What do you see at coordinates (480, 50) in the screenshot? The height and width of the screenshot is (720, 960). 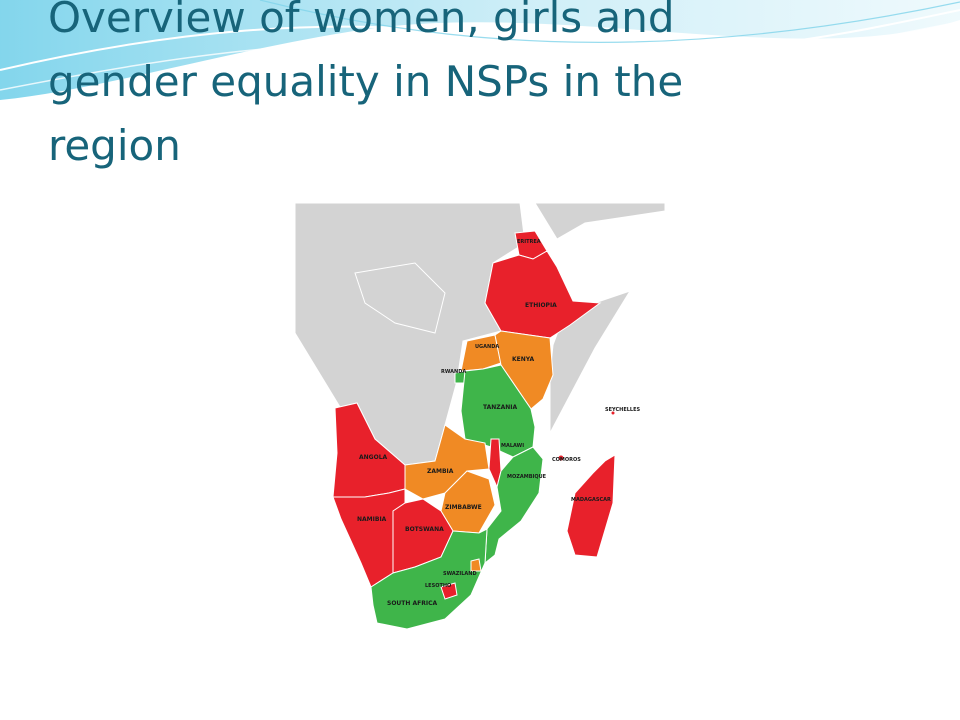 I see `header-wave-decoration` at bounding box center [480, 50].